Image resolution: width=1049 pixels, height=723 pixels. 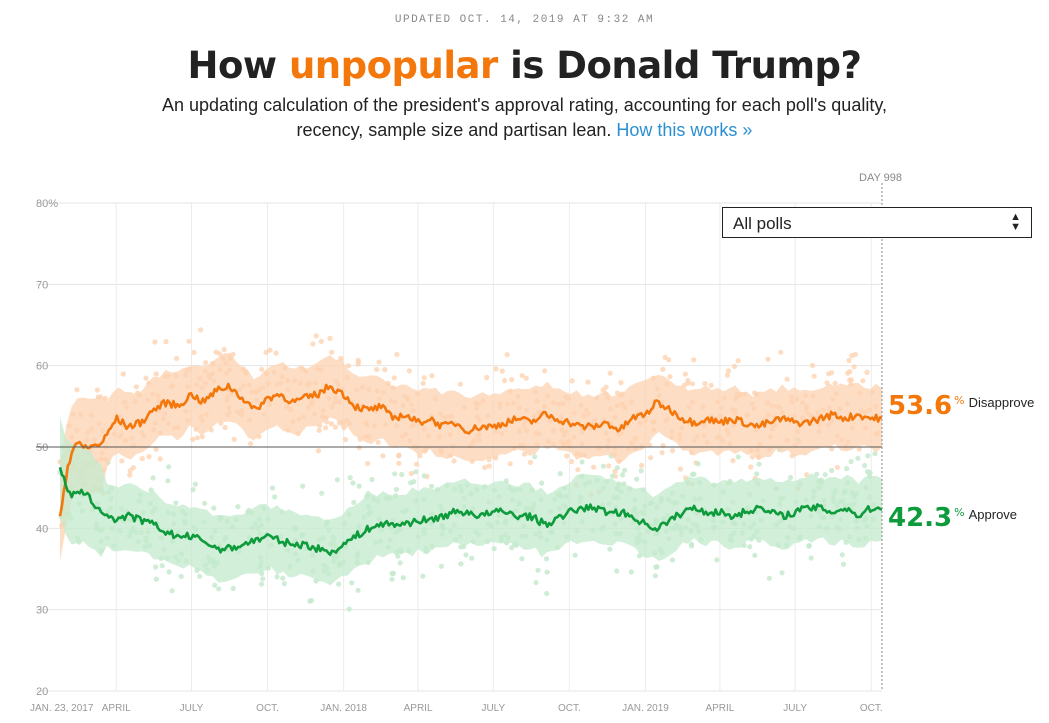 I want to click on y-tick-label: 20, so click(x=42, y=692).